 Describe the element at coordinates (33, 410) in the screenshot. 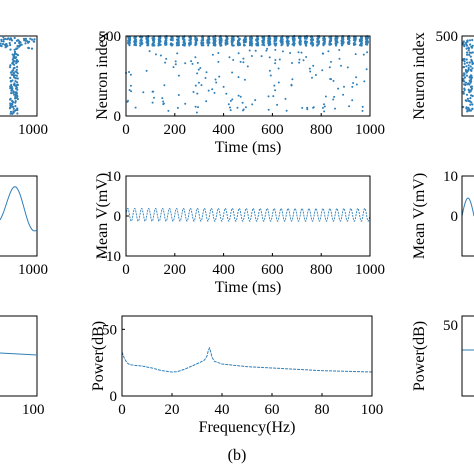

I see `left-power-xtick: 100` at that location.